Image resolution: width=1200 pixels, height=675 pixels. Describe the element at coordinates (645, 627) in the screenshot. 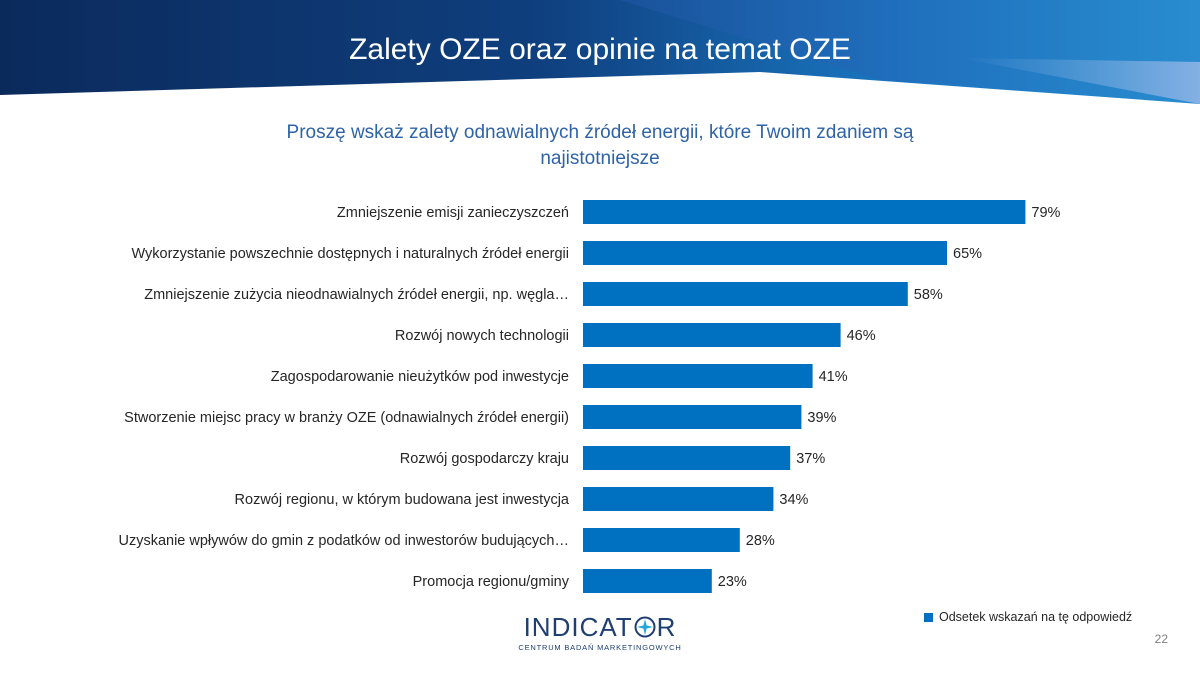

I see `logo-star-icon` at that location.